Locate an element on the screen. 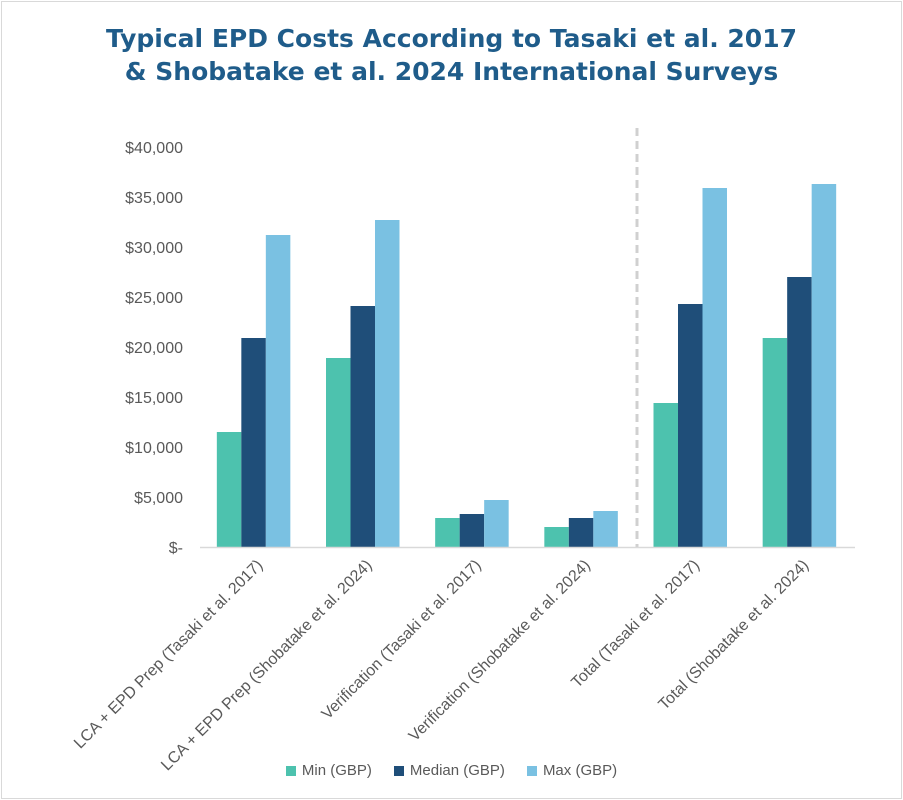 Image resolution: width=903 pixels, height=800 pixels. legend-item: Max (GBP) is located at coordinates (572, 770).